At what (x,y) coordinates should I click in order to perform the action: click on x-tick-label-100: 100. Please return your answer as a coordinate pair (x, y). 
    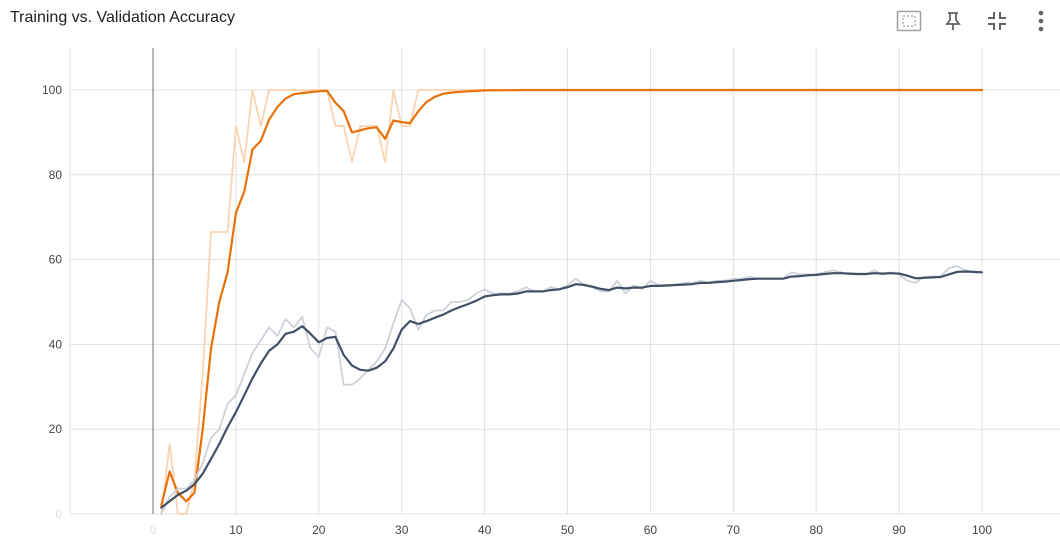
    Looking at the image, I should click on (982, 530).